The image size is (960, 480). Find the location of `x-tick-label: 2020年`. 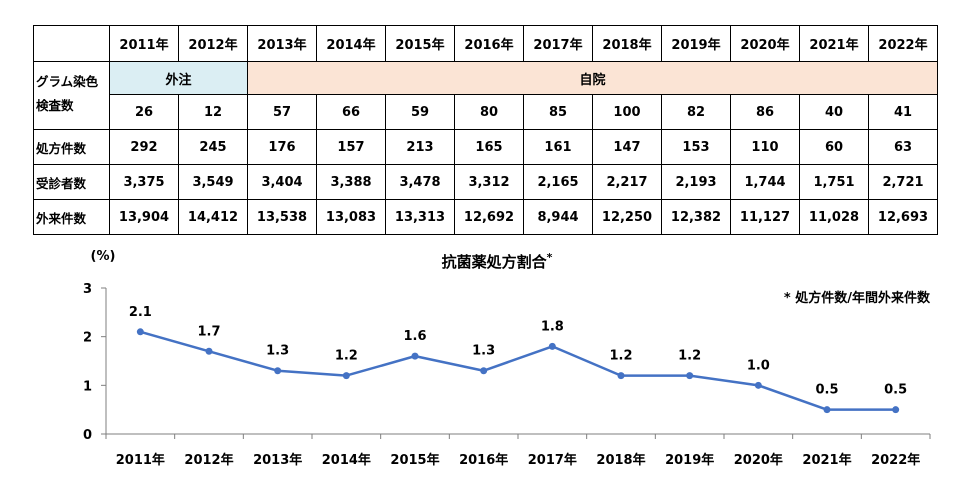

x-tick-label: 2020年 is located at coordinates (758, 460).